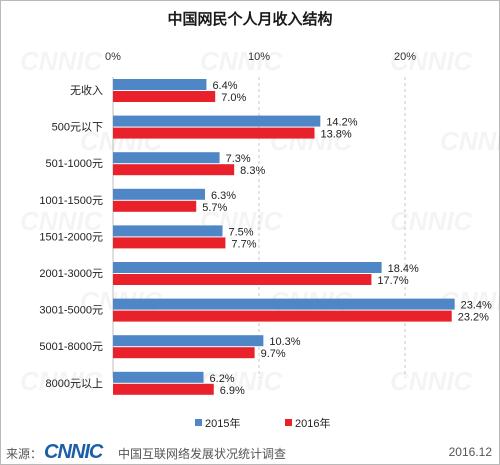 Image resolution: width=500 pixels, height=465 pixels. I want to click on x-axis-ticks: 0% 10% 20%, so click(260, 57).